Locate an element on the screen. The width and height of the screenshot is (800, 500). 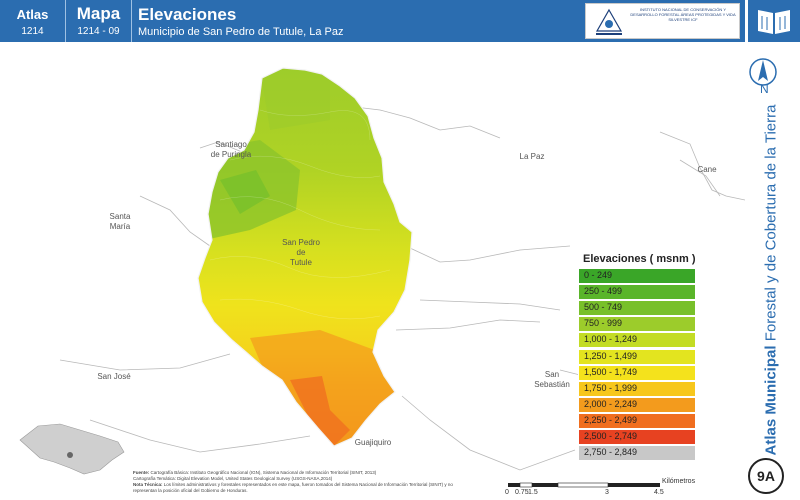
page-title: Elevaciones is located at coordinates (187, 14).